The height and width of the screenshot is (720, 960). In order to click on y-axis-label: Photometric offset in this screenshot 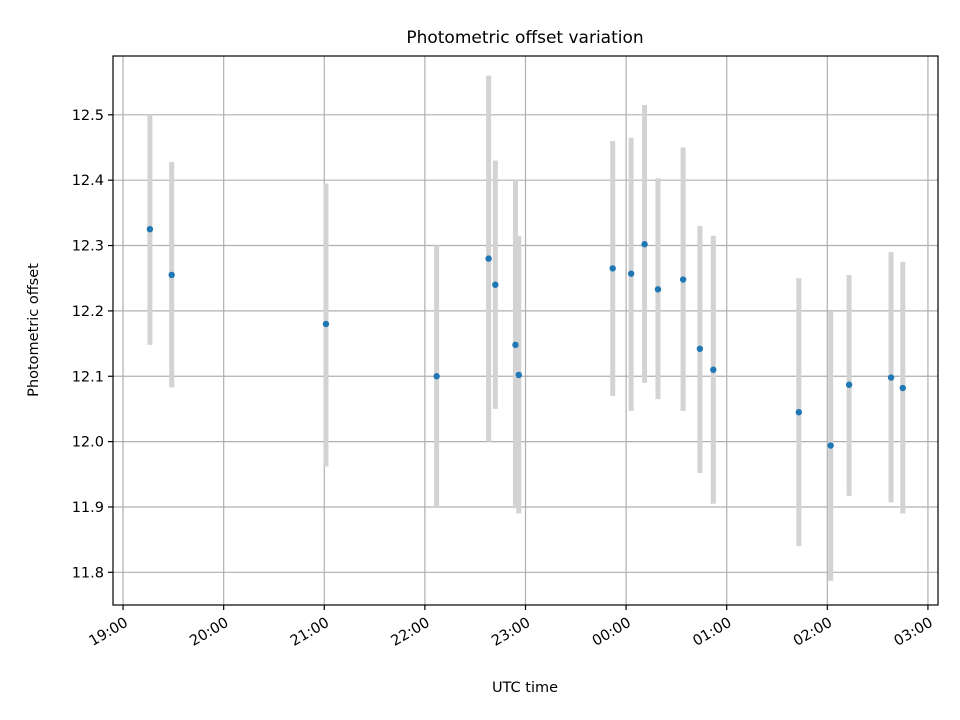, I will do `click(34, 330)`.